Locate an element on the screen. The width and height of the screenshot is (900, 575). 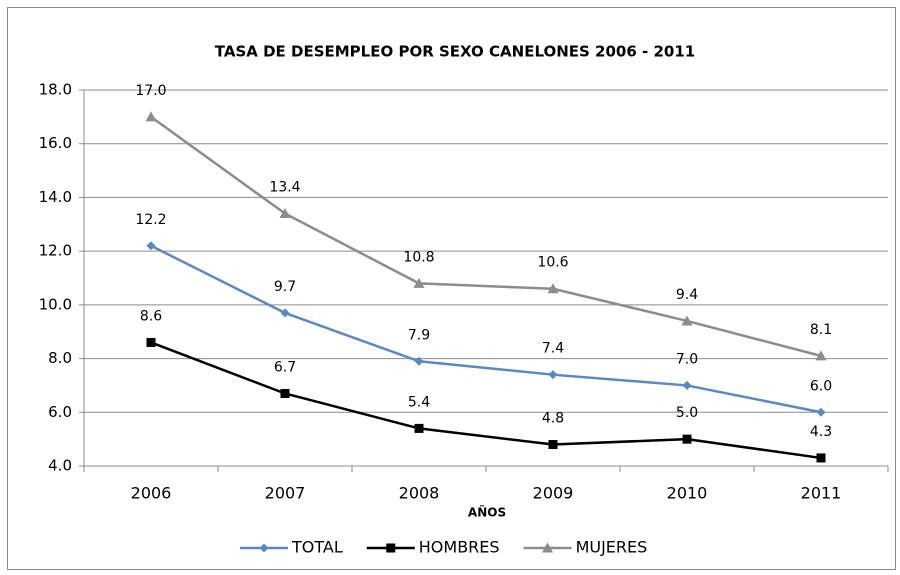
legend-label: MUJERES is located at coordinates (612, 547).